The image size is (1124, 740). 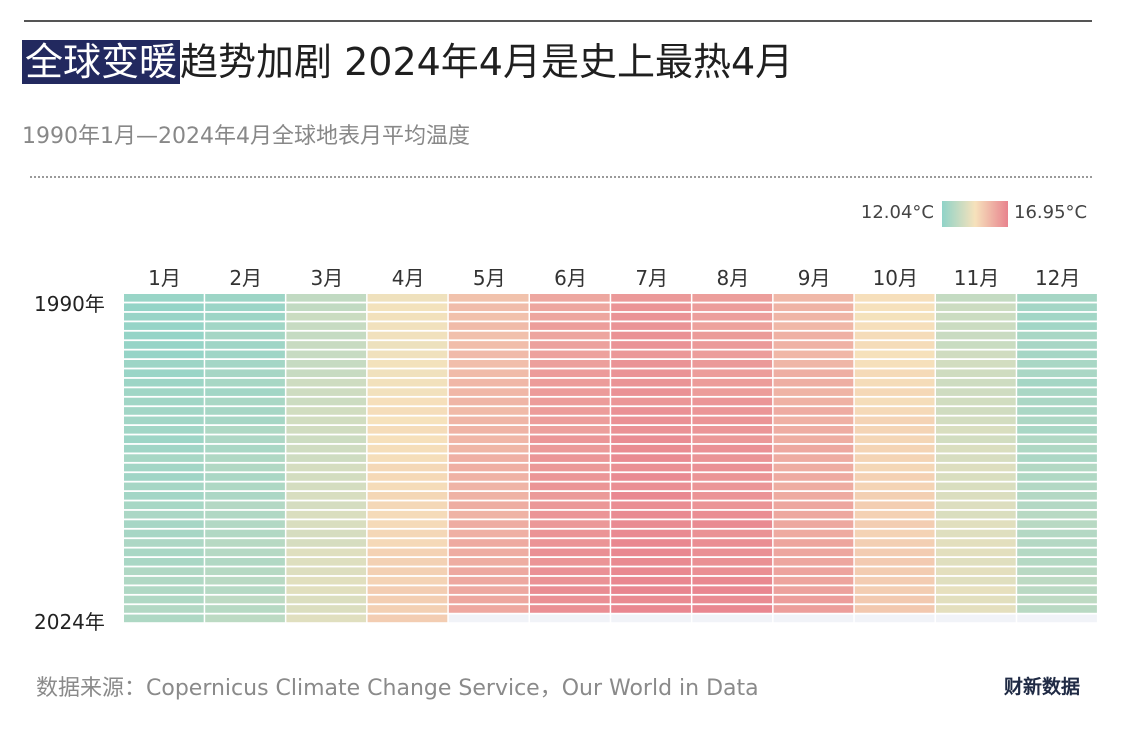 I want to click on month-label-1: 1月, so click(x=164, y=278).